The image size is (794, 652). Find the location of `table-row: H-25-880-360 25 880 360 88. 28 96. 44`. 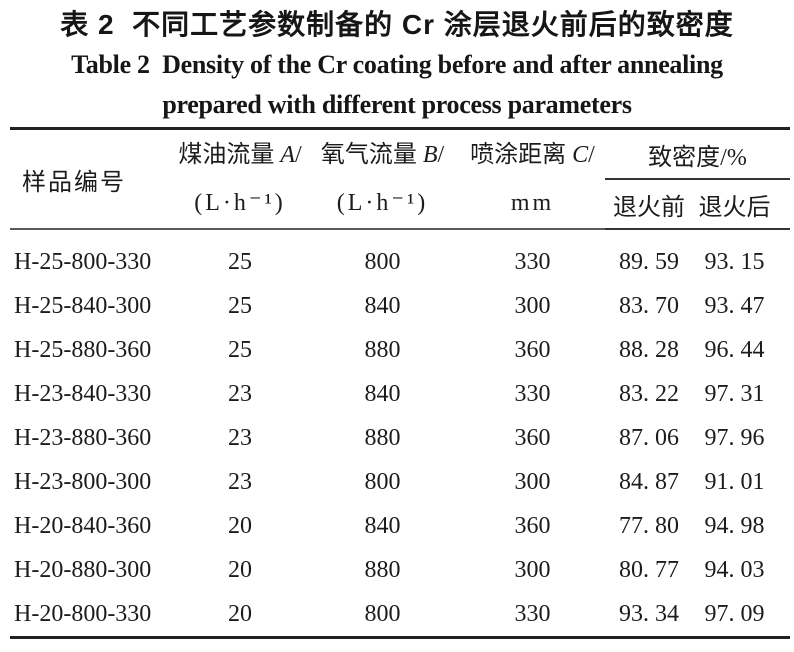

table-row: H-25-880-360 25 880 360 88. 28 96. 44 is located at coordinates (400, 350).